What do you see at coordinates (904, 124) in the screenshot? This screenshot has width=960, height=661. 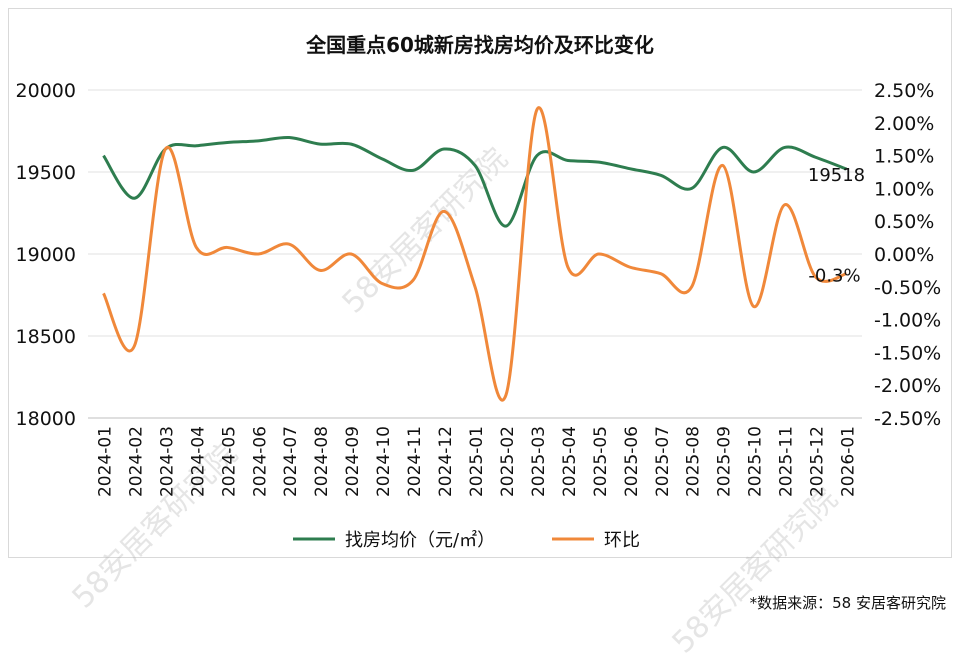 I see `right-tick-label: 2.00%` at bounding box center [904, 124].